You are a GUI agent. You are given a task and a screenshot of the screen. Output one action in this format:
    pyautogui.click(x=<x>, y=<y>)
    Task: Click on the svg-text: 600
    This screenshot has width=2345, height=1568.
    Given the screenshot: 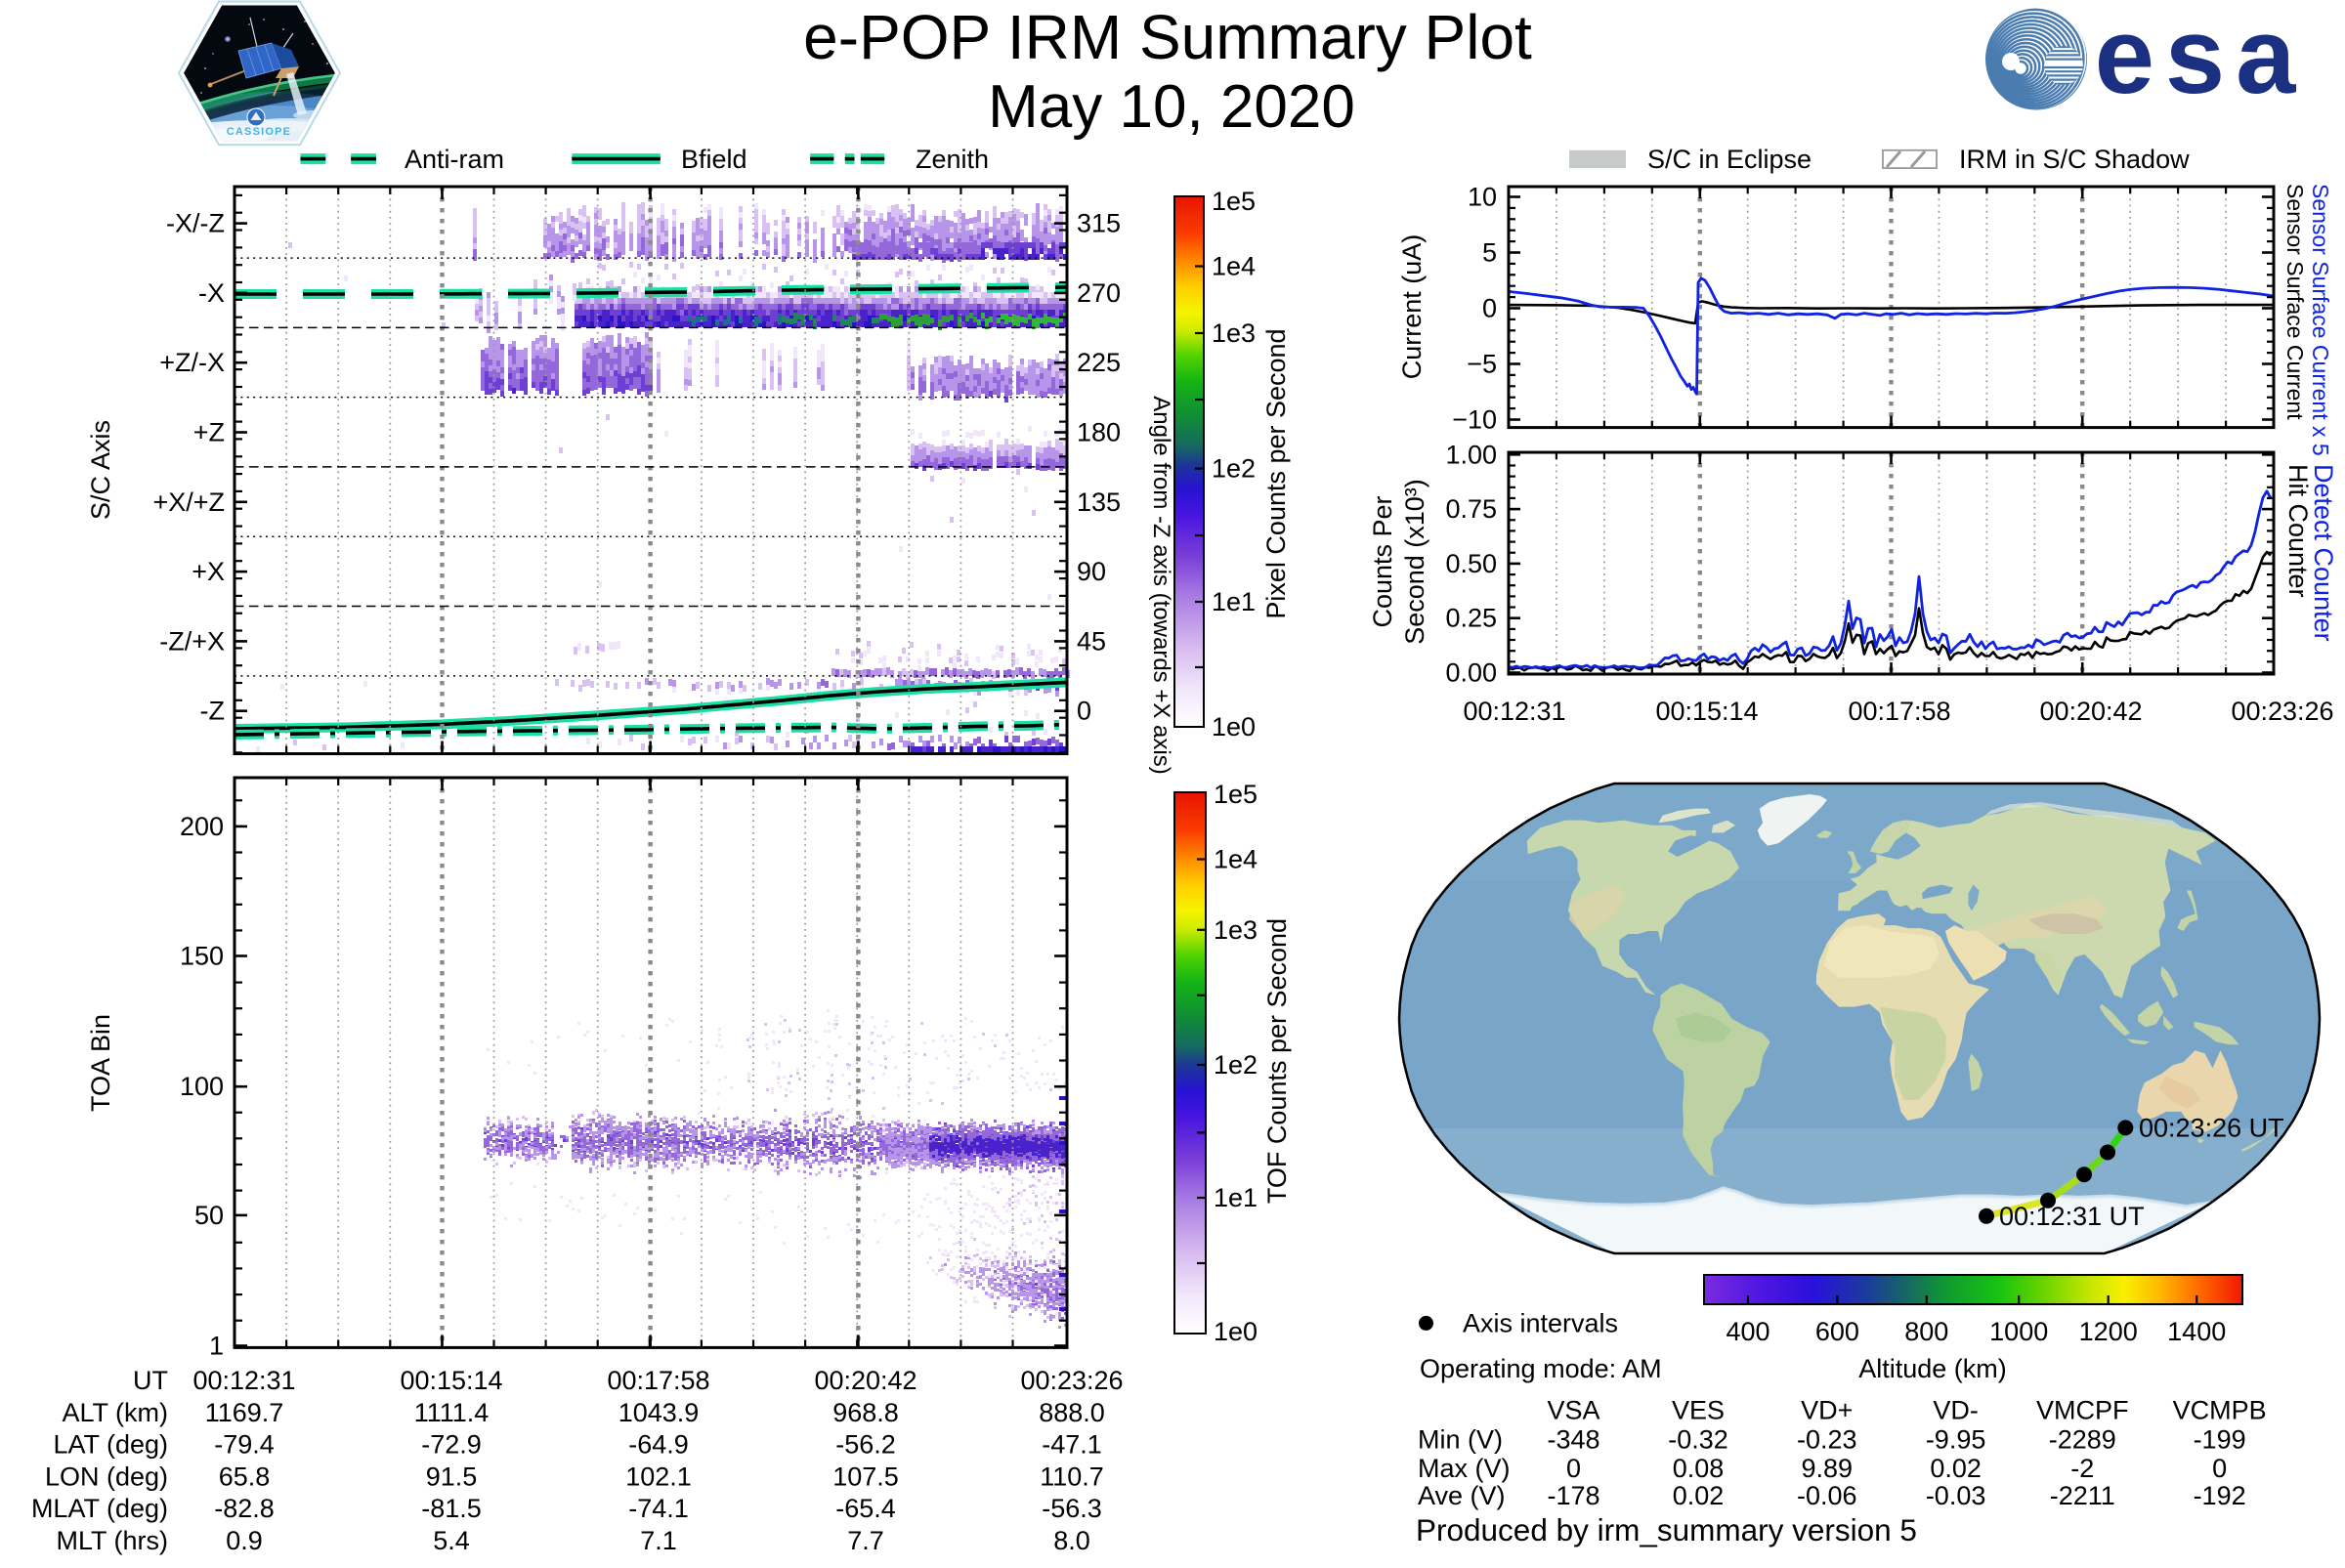 What is the action you would take?
    pyautogui.click(x=1837, y=1331)
    